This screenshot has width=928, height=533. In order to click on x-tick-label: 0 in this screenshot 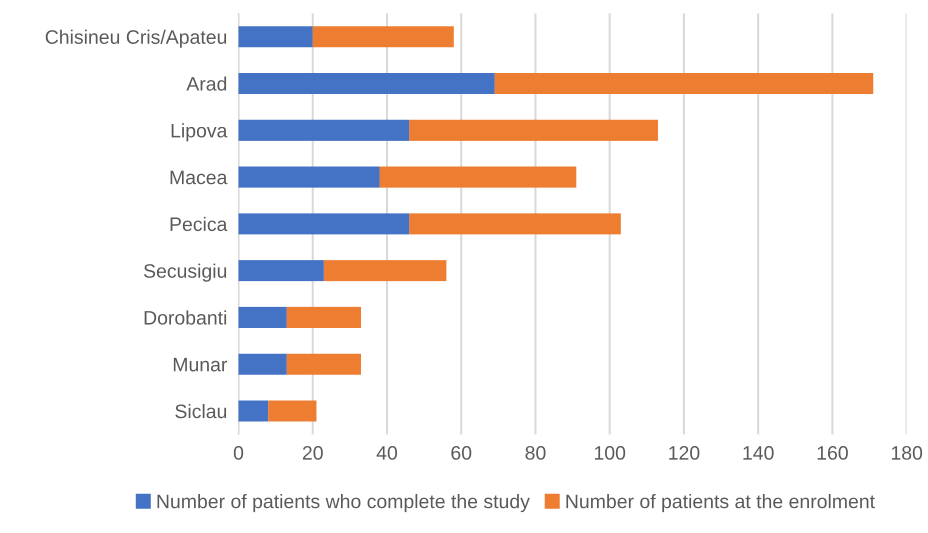, I will do `click(239, 453)`.